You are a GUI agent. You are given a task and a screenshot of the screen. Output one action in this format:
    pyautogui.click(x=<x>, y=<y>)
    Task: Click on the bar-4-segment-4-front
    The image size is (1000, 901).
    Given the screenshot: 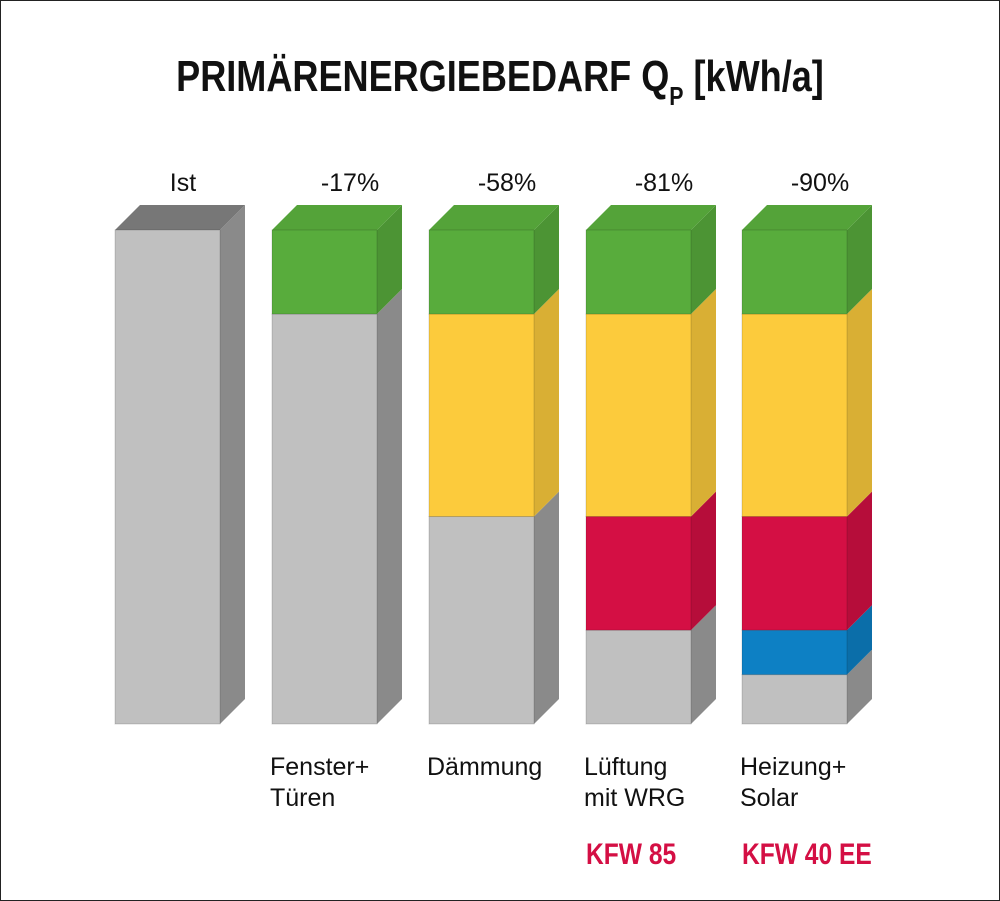 What is the action you would take?
    pyautogui.click(x=638, y=272)
    